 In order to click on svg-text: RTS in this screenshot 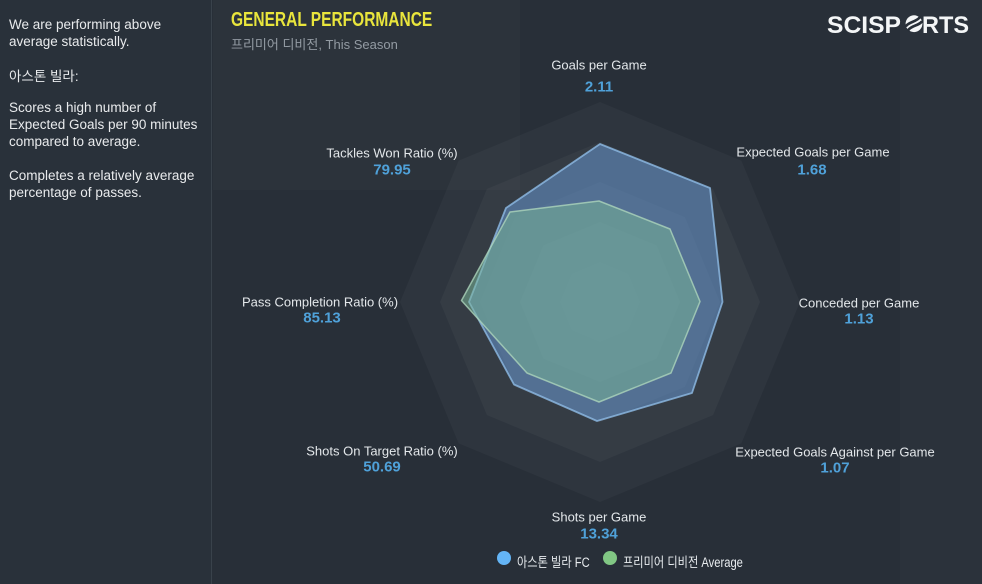, I will do `click(945, 25)`.